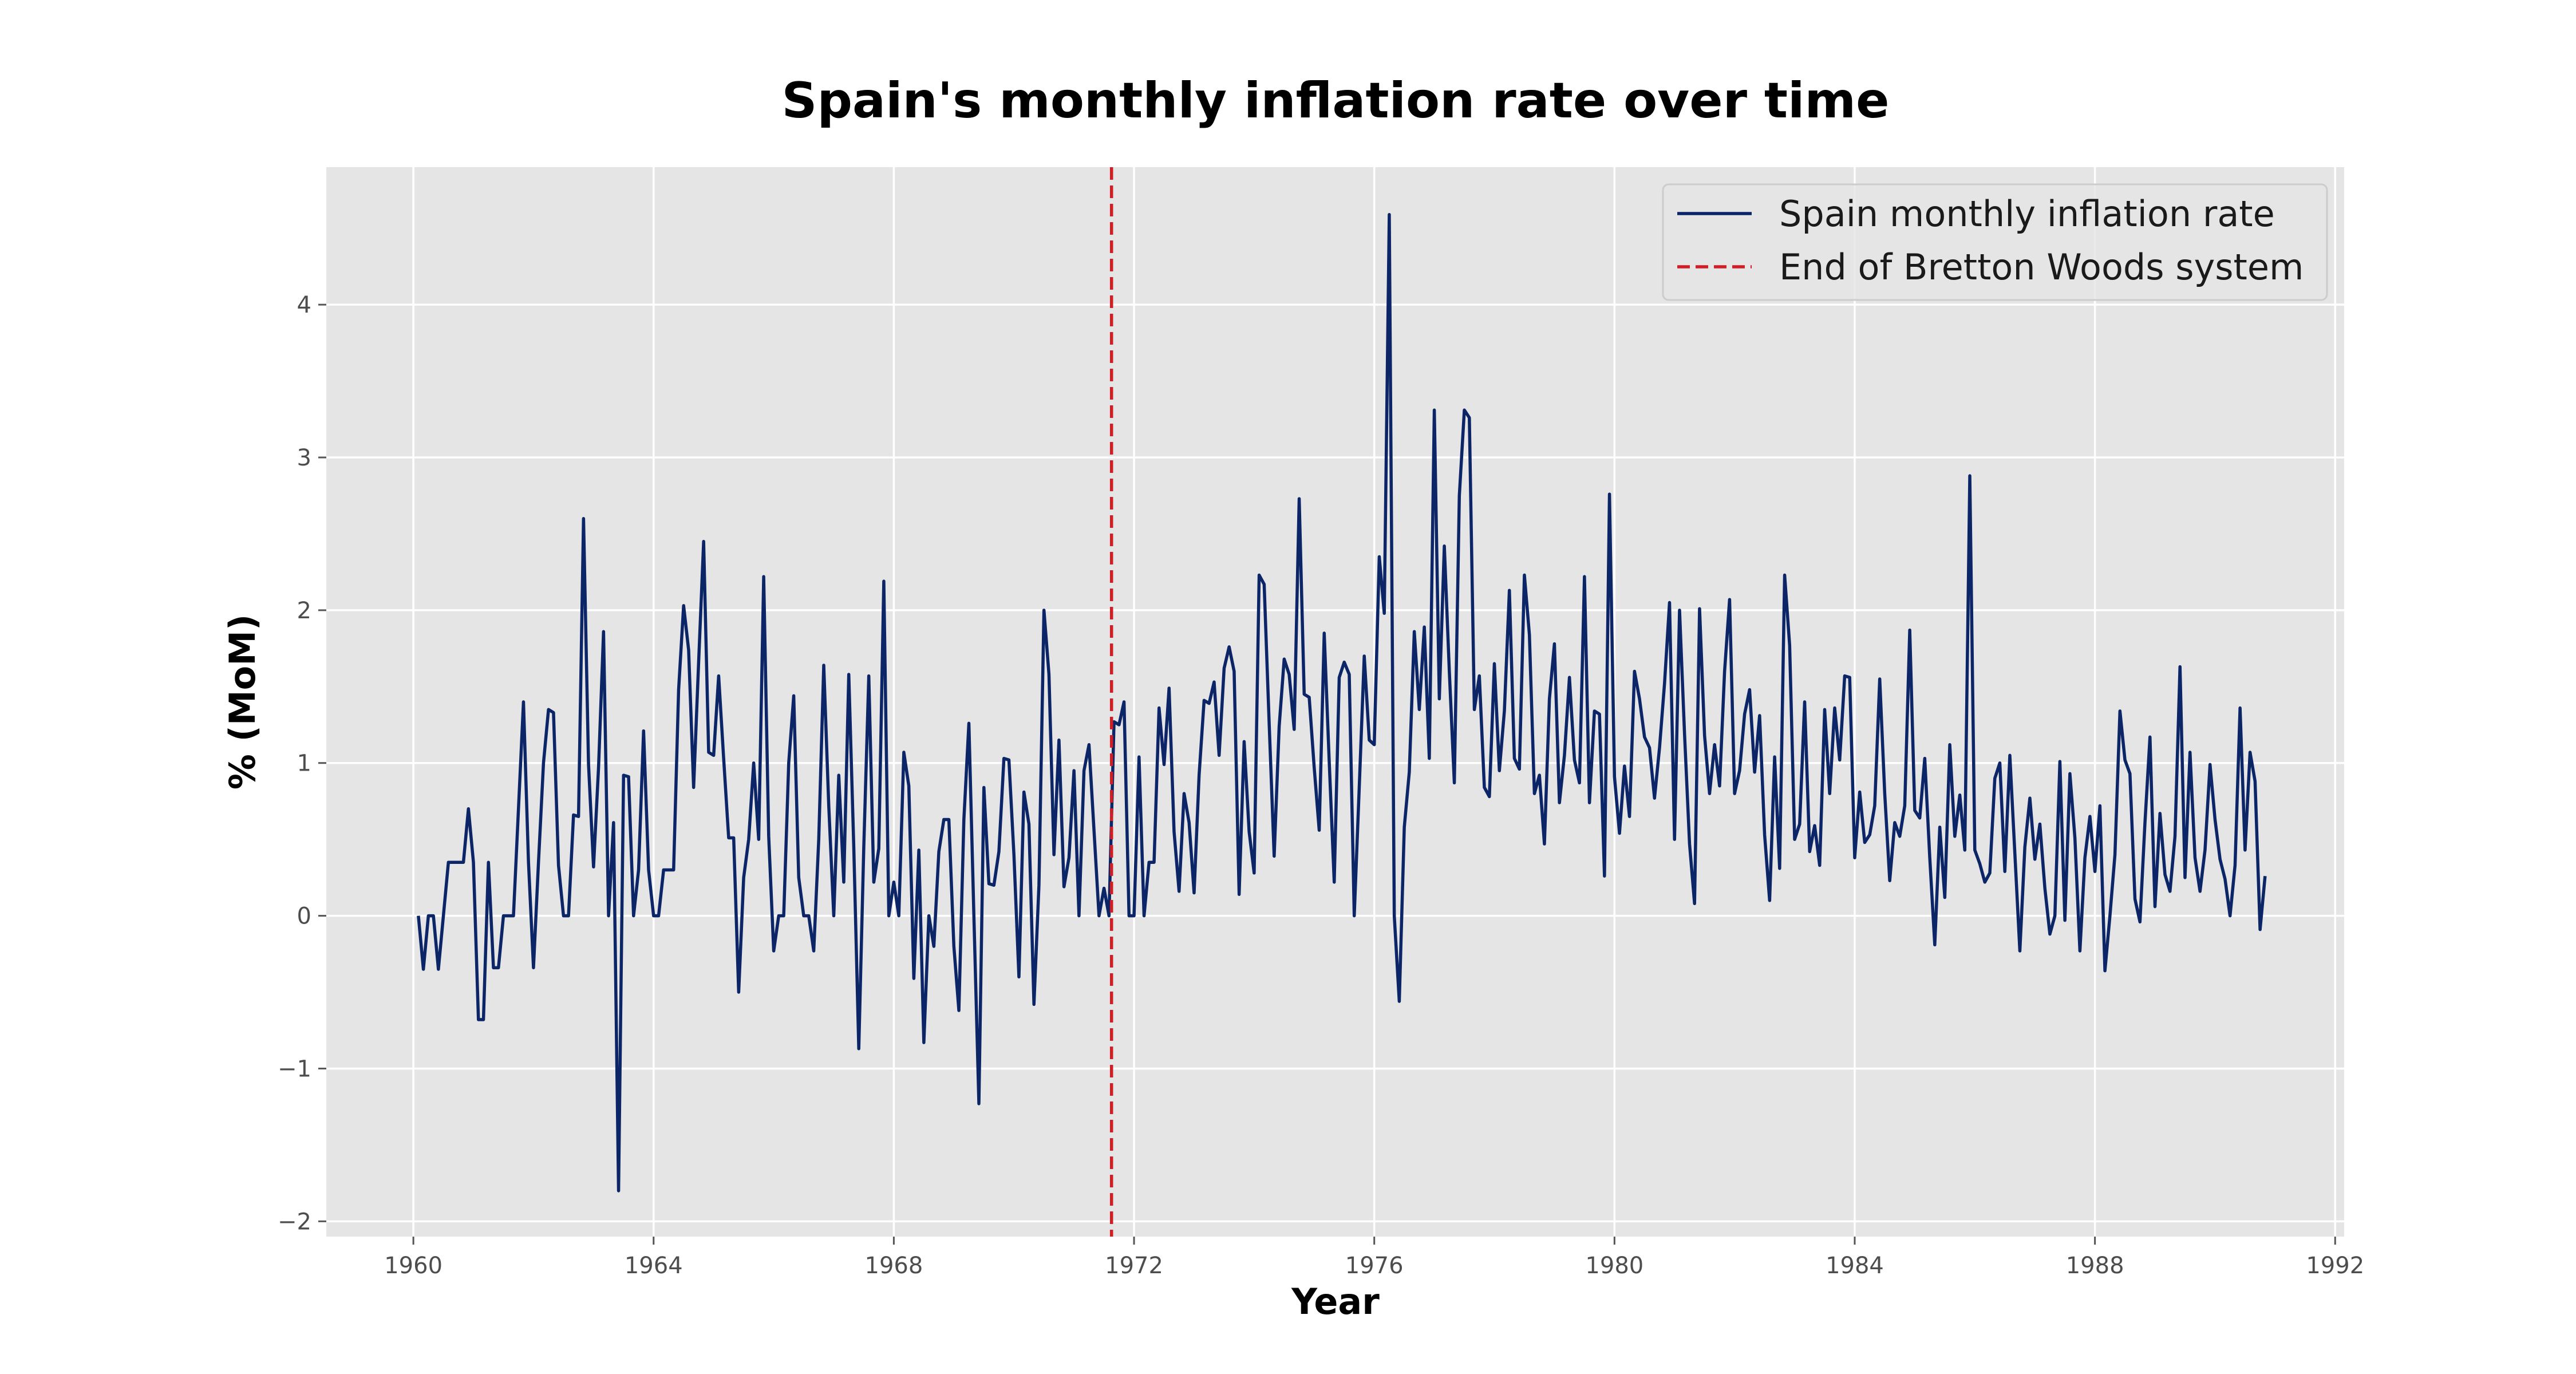 The image size is (2576, 1374). Describe the element at coordinates (2027, 214) in the screenshot. I see `legend-label-inflation: Spain monthly inflation rate` at that location.